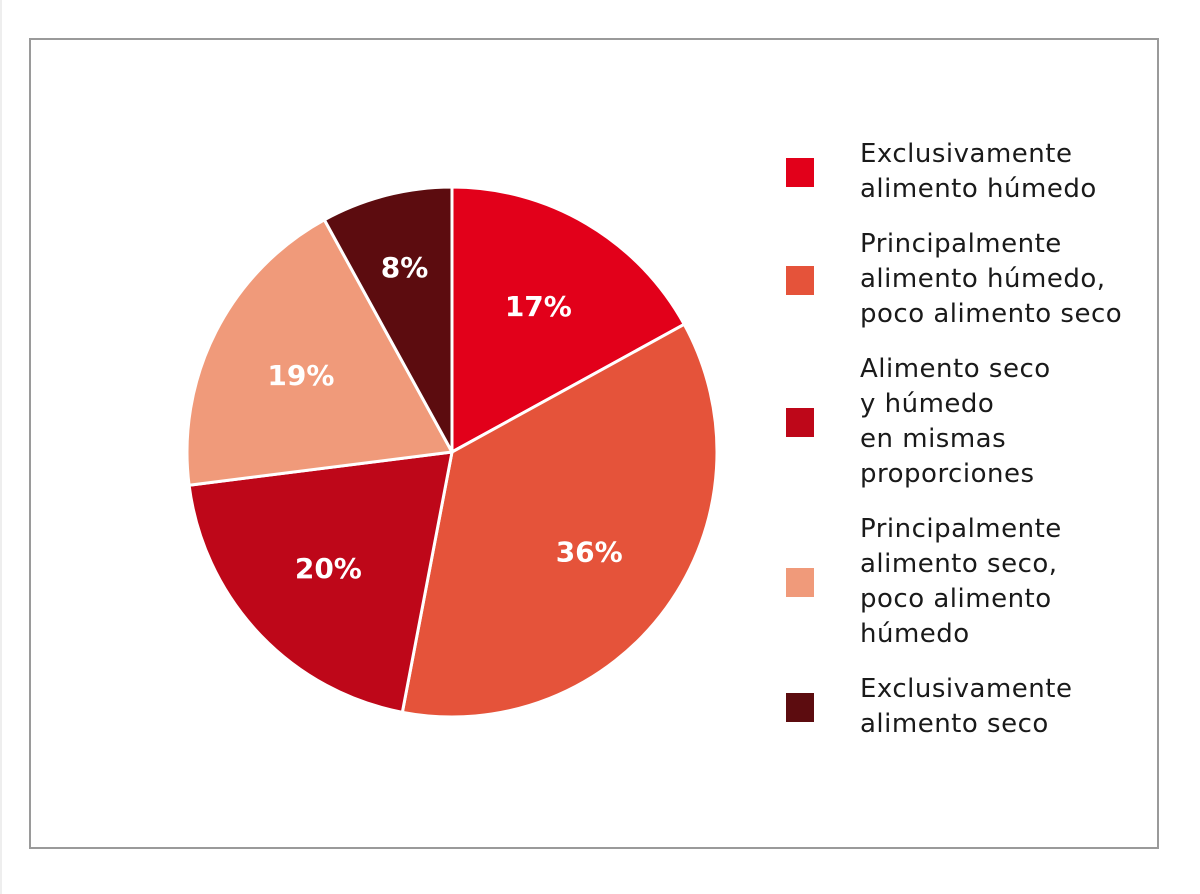 This screenshot has width=1200, height=894. Describe the element at coordinates (959, 564) in the screenshot. I see `legend-label-line: alimento seco,` at that location.